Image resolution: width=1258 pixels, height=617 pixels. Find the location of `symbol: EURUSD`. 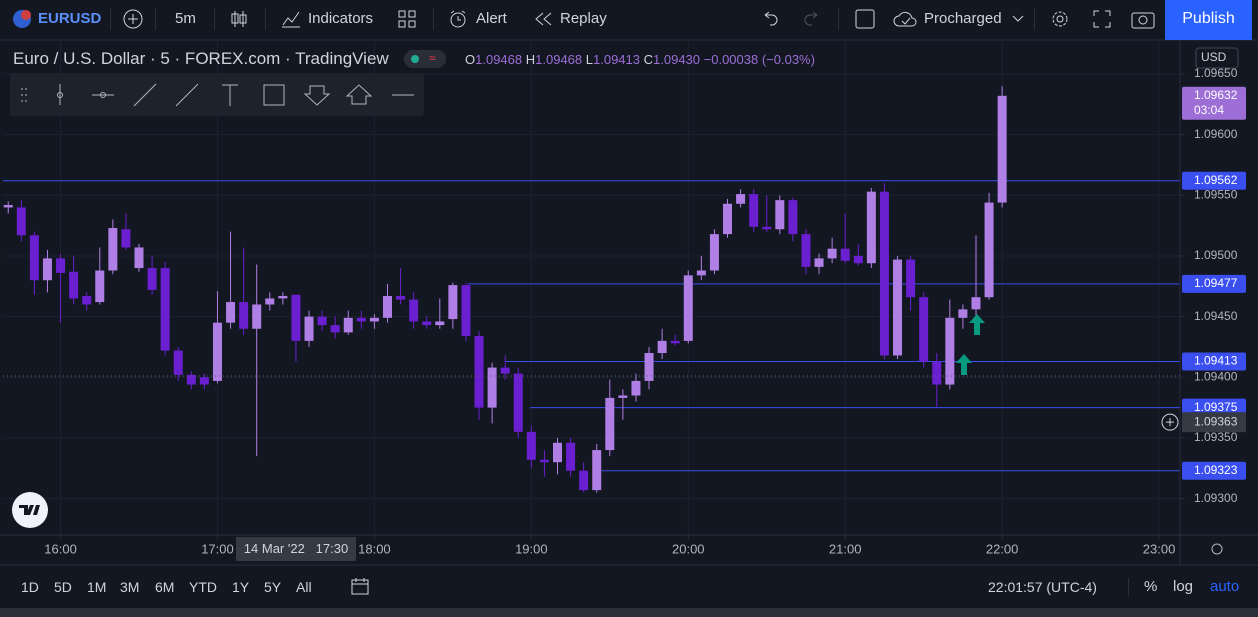

symbol: EURUSD is located at coordinates (70, 18).